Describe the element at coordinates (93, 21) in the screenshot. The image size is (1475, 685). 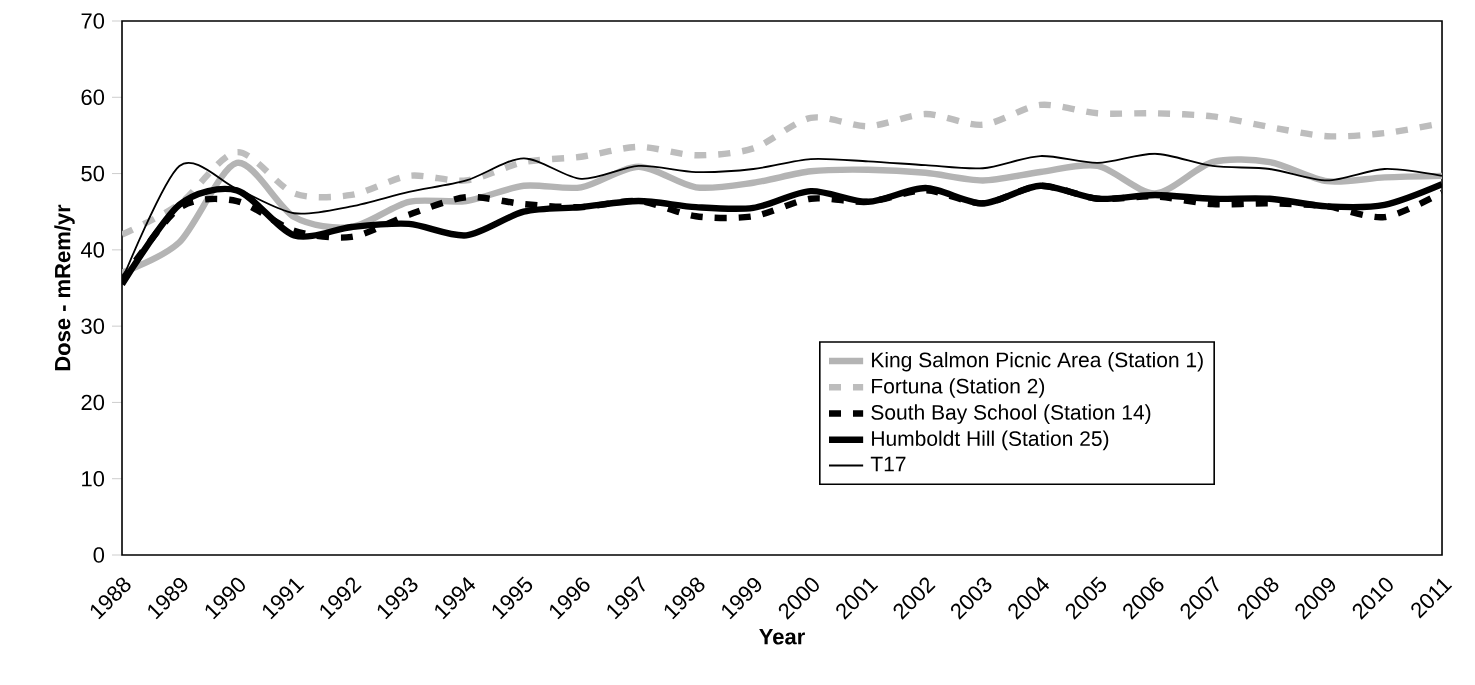
I see `y-tick-label: 70` at that location.